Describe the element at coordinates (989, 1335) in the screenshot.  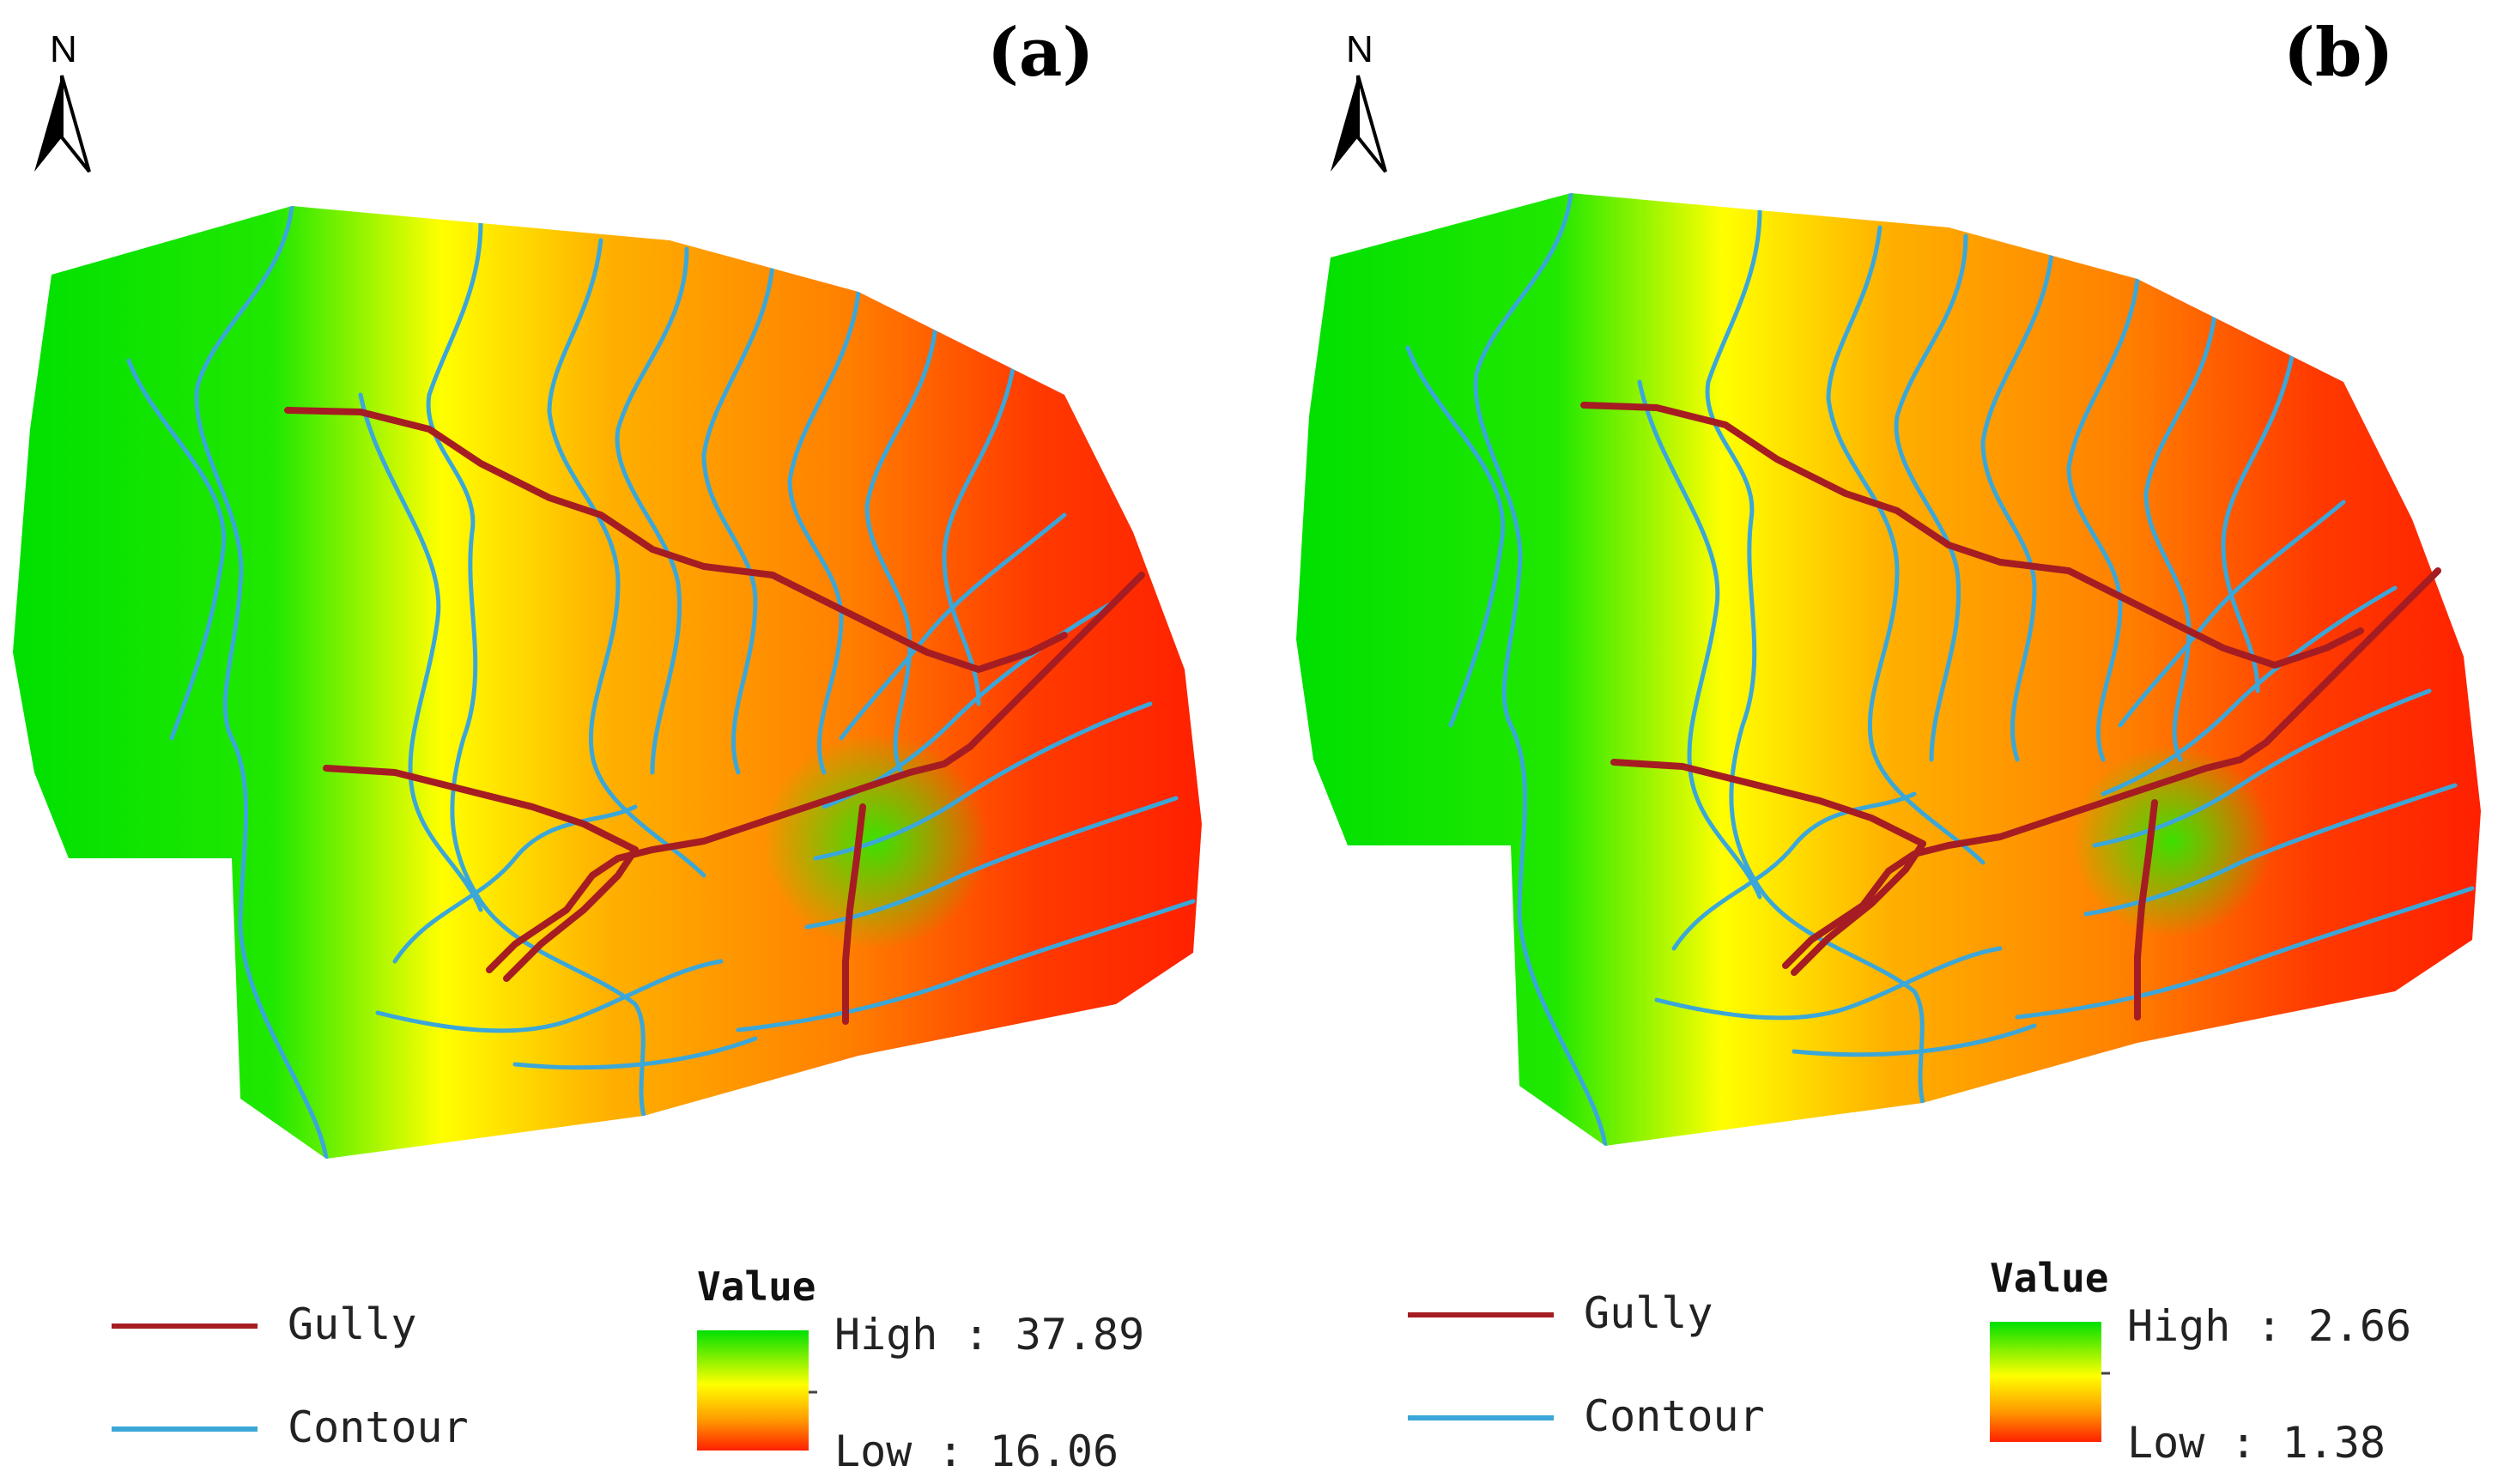
I see `high-value-label: High : 37.89` at that location.